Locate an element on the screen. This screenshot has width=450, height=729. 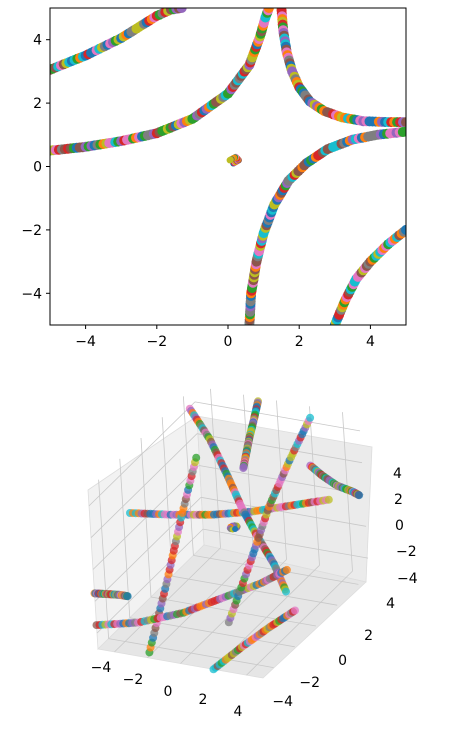
x-tick-label-3d: 4 is located at coordinates (238, 712).